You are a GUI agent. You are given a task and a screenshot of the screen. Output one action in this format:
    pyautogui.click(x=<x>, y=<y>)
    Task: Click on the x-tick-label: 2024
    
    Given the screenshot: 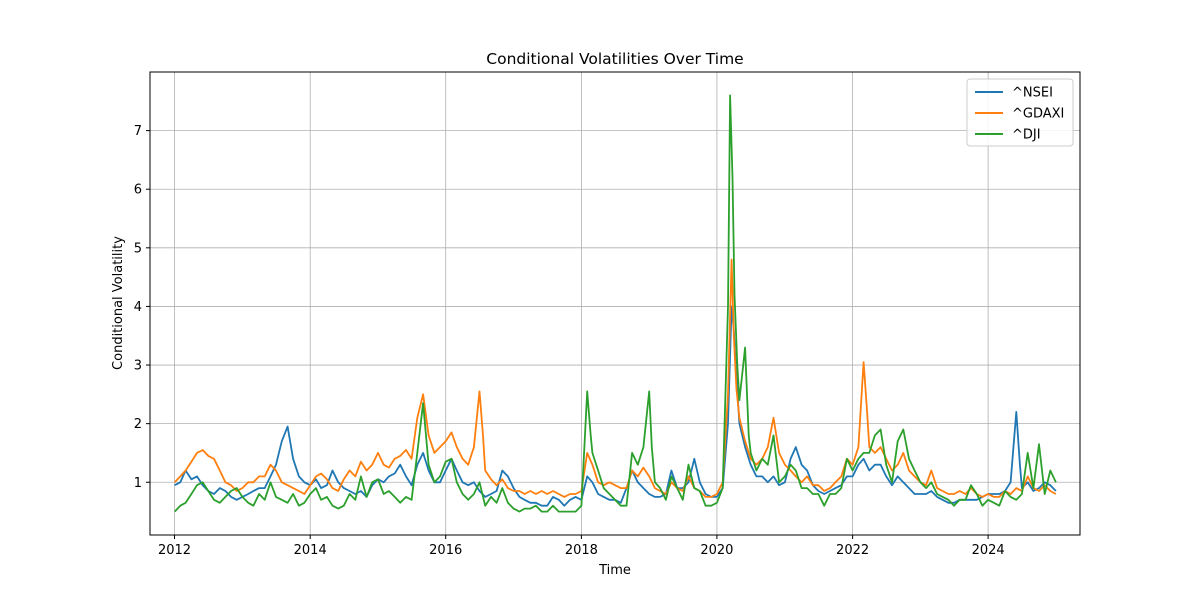 What is the action you would take?
    pyautogui.click(x=988, y=550)
    